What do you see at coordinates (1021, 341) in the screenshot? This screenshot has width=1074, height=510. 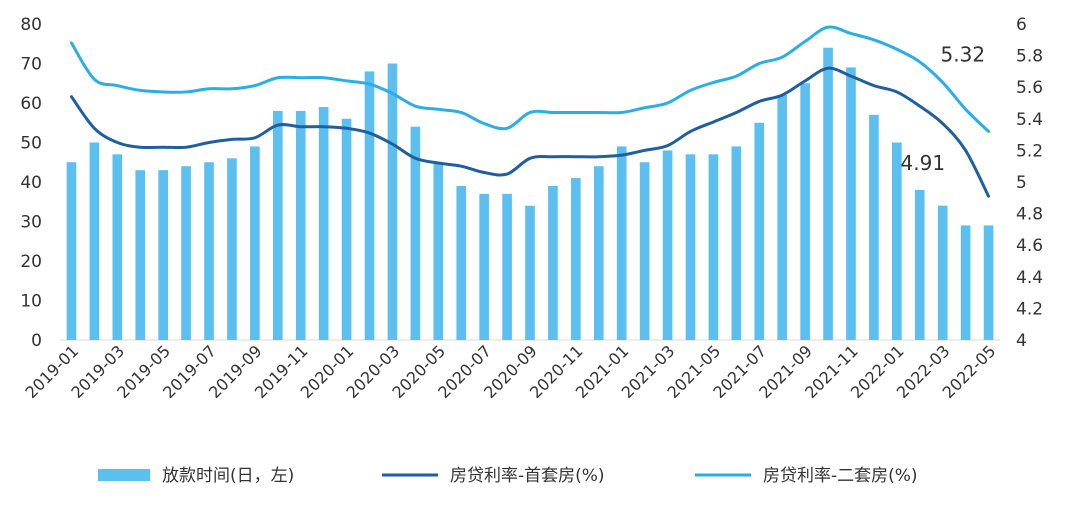 I see `y-right-tick-label: 4` at bounding box center [1021, 341].